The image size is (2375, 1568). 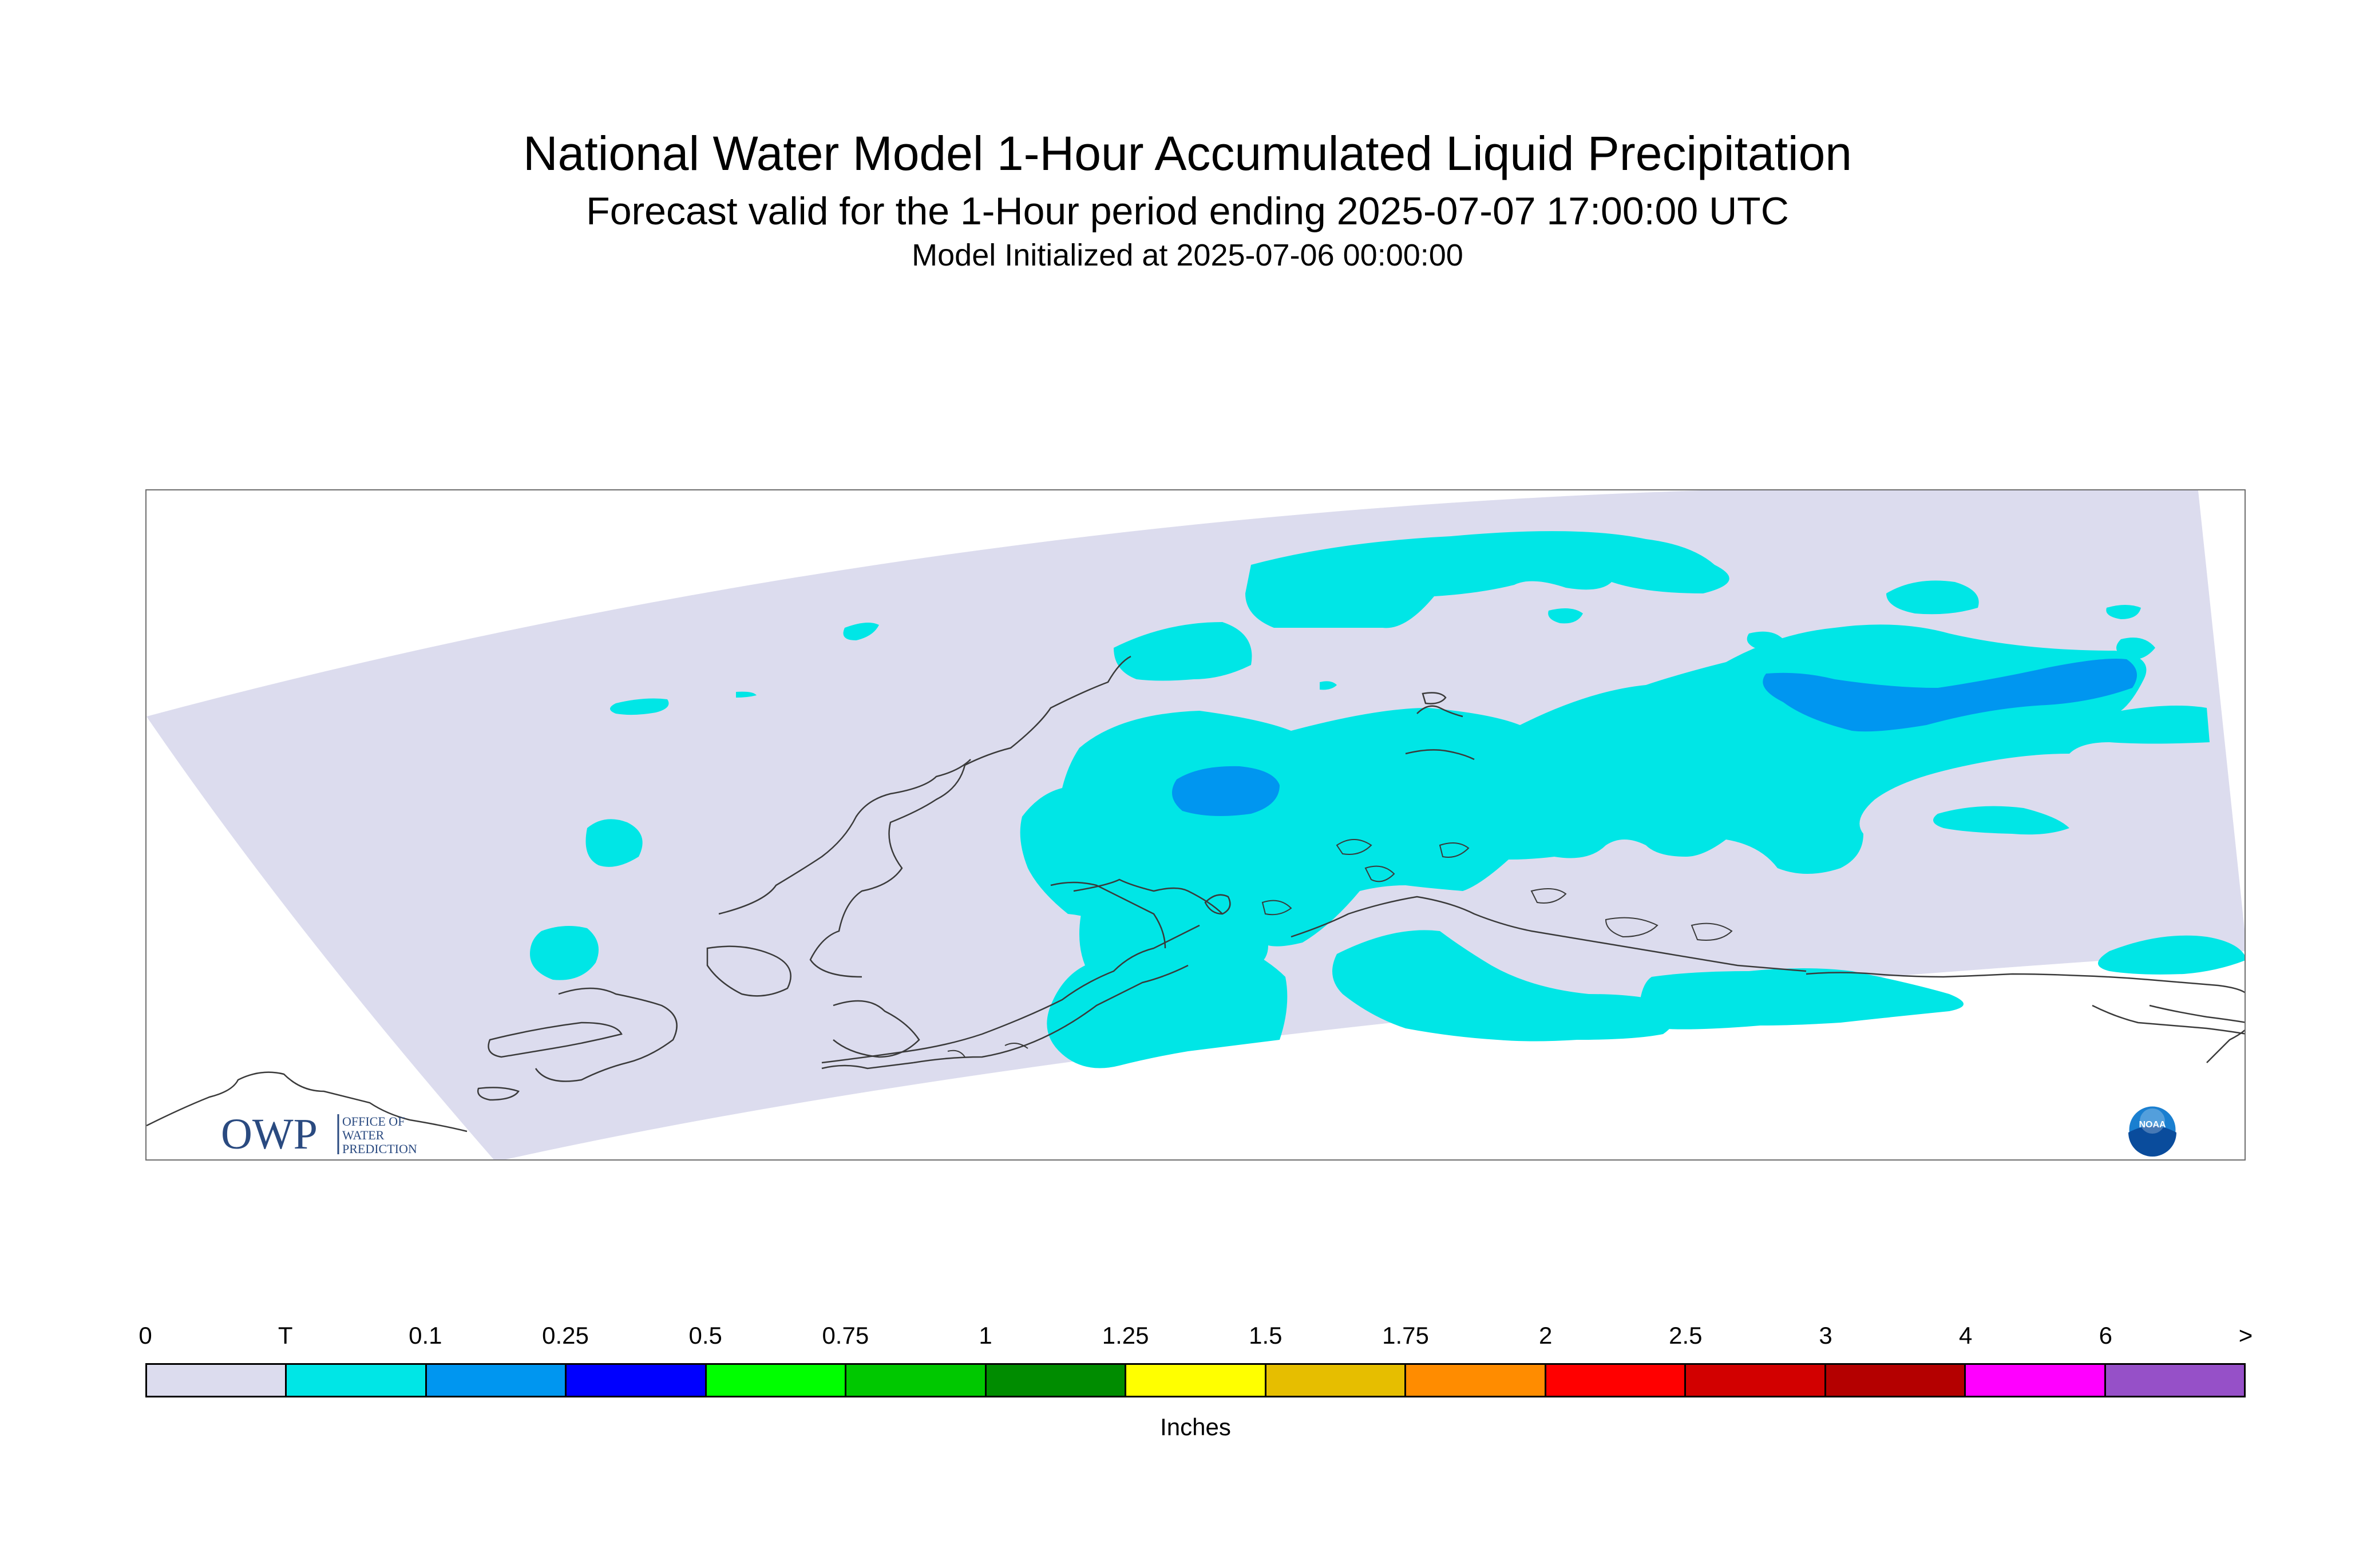 I want to click on owp-line1: OFFICE OF, so click(x=374, y=1121).